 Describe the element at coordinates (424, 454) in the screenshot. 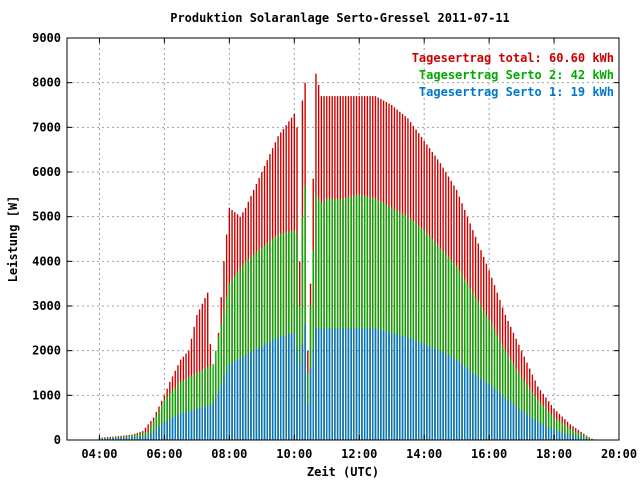

I see `x-tick-label: 14:00` at that location.